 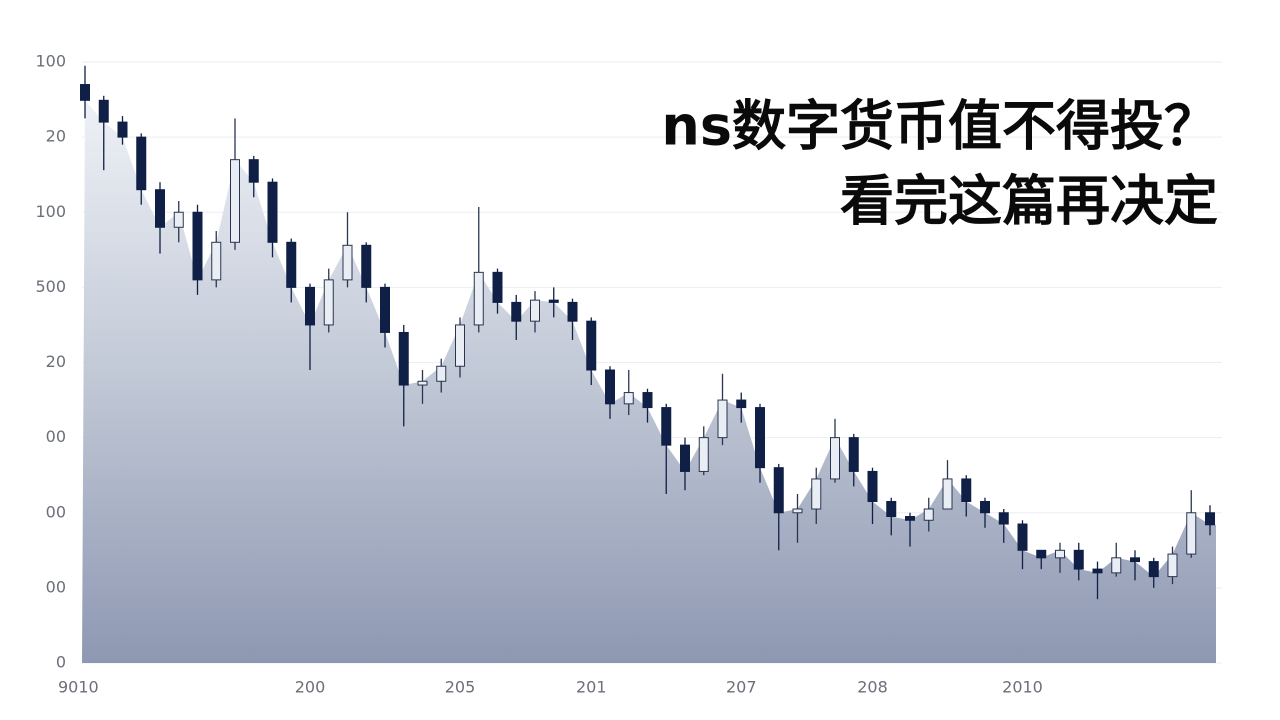 I want to click on x-tick-label: 205, so click(x=460, y=687).